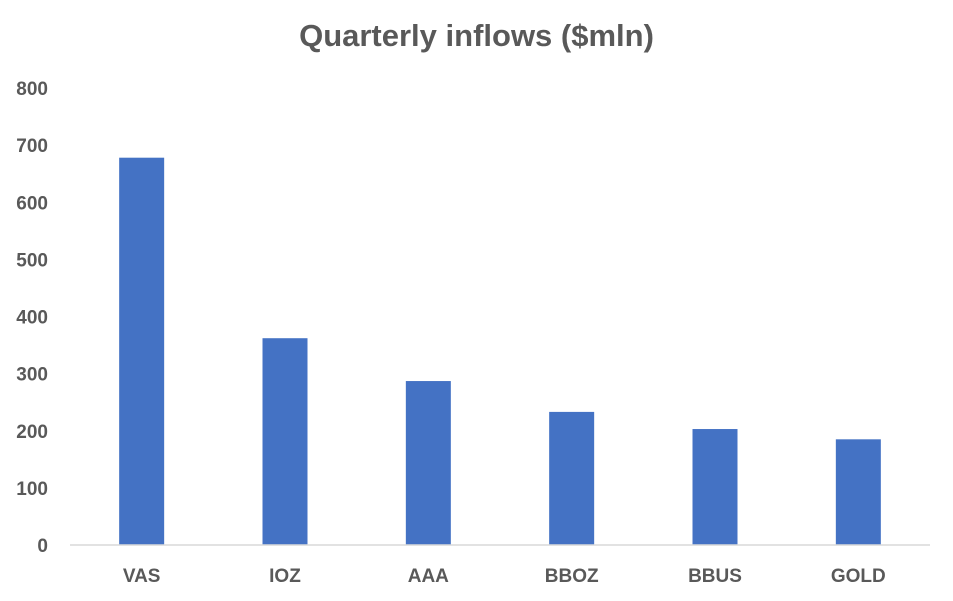 This screenshot has height=601, width=953. What do you see at coordinates (32, 203) in the screenshot?
I see `y-tick-label: 600` at bounding box center [32, 203].